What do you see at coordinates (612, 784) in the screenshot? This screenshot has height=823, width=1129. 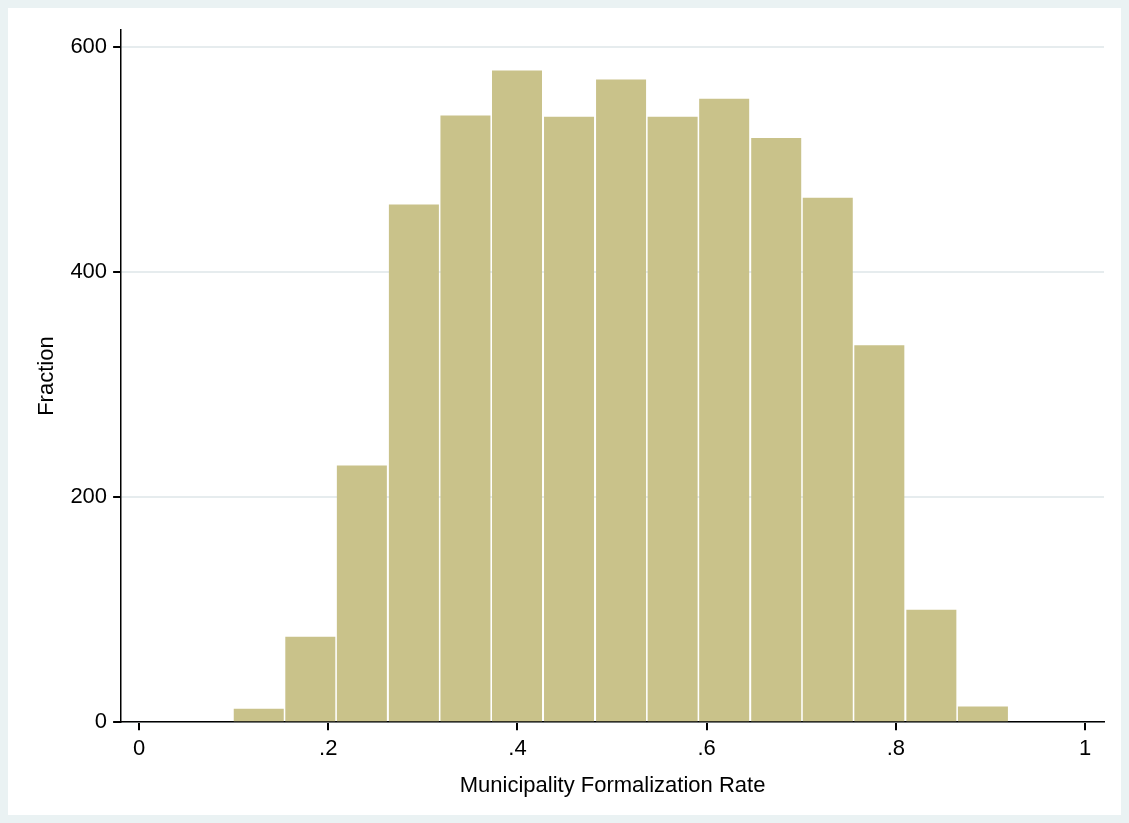 I see `x-axis-title: Municipality Formalization Rate` at bounding box center [612, 784].